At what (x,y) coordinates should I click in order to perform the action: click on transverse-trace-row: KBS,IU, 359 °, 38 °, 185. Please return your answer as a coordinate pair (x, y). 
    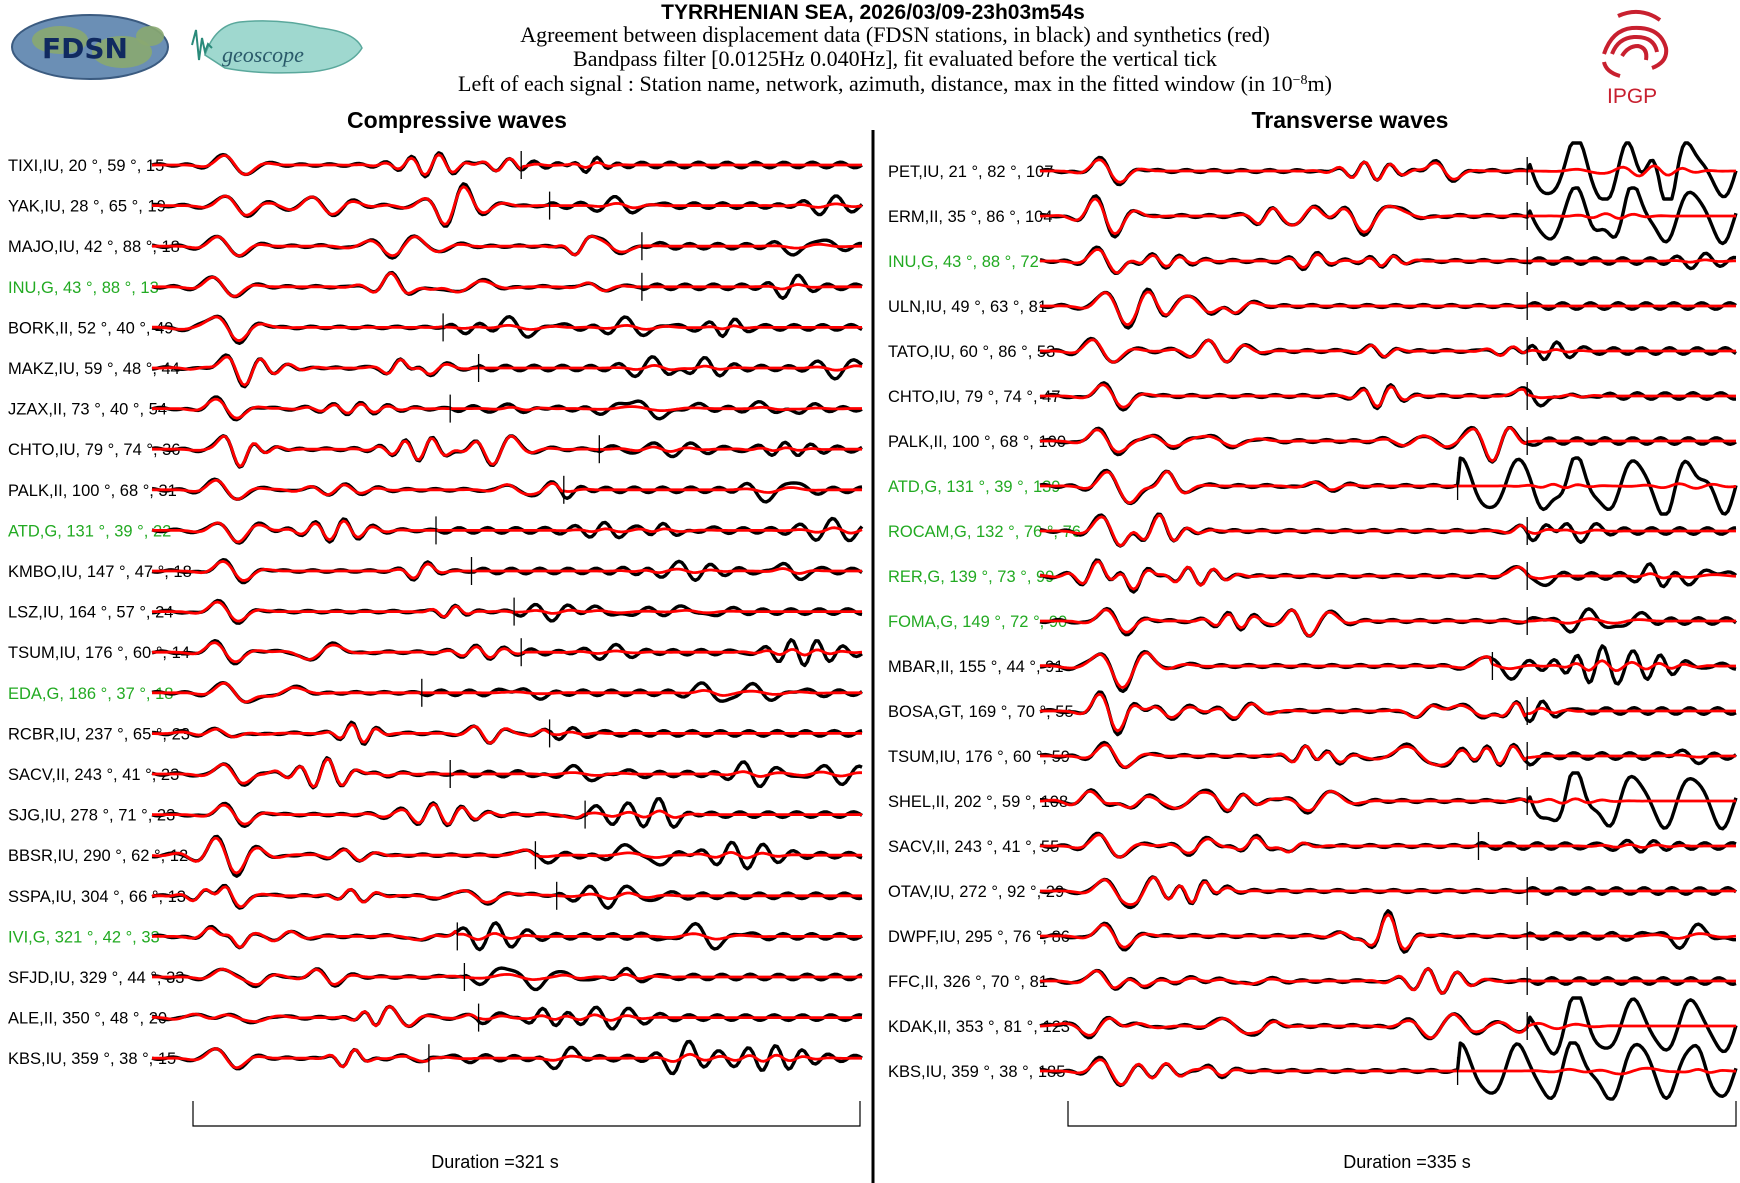
    Looking at the image, I should click on (1313, 1071).